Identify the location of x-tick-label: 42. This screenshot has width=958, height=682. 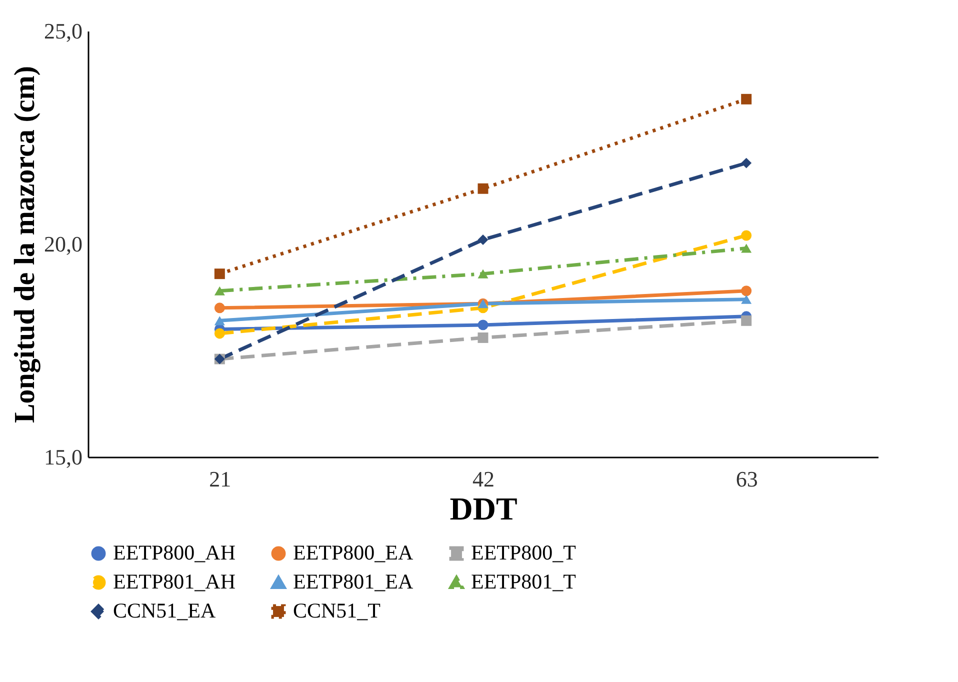
(483, 479).